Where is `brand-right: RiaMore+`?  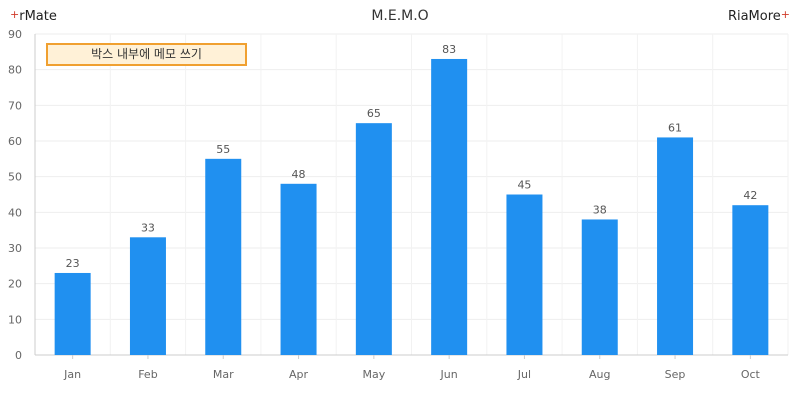
brand-right: RiaMore+ is located at coordinates (759, 16).